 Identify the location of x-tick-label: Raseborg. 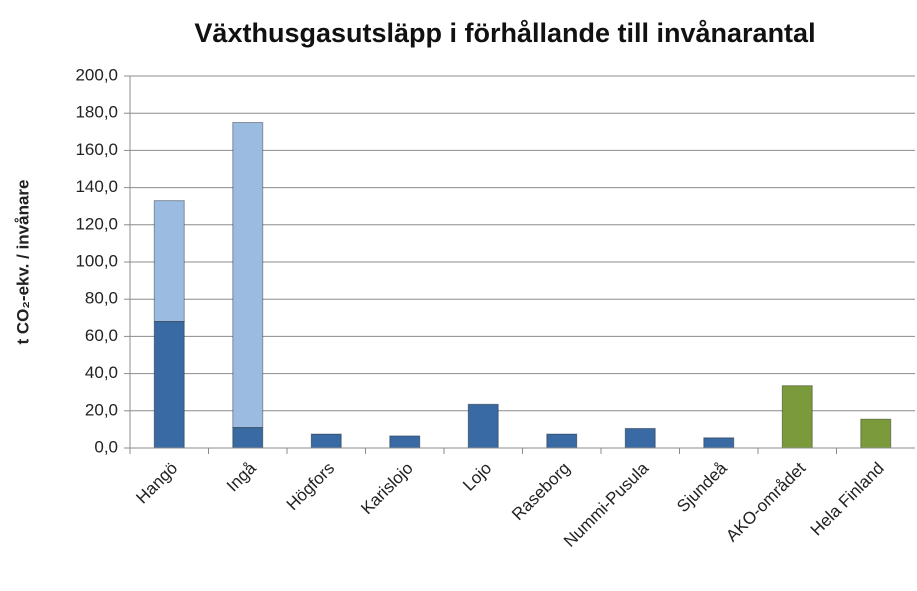
(541, 492).